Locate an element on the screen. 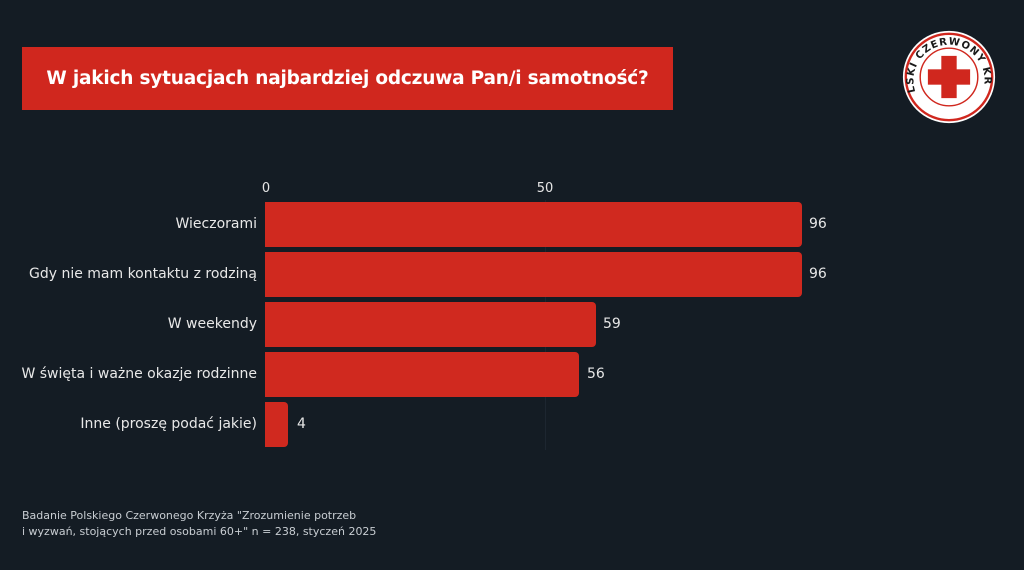 The image size is (1024, 570). bar-value: 4 is located at coordinates (301, 424).